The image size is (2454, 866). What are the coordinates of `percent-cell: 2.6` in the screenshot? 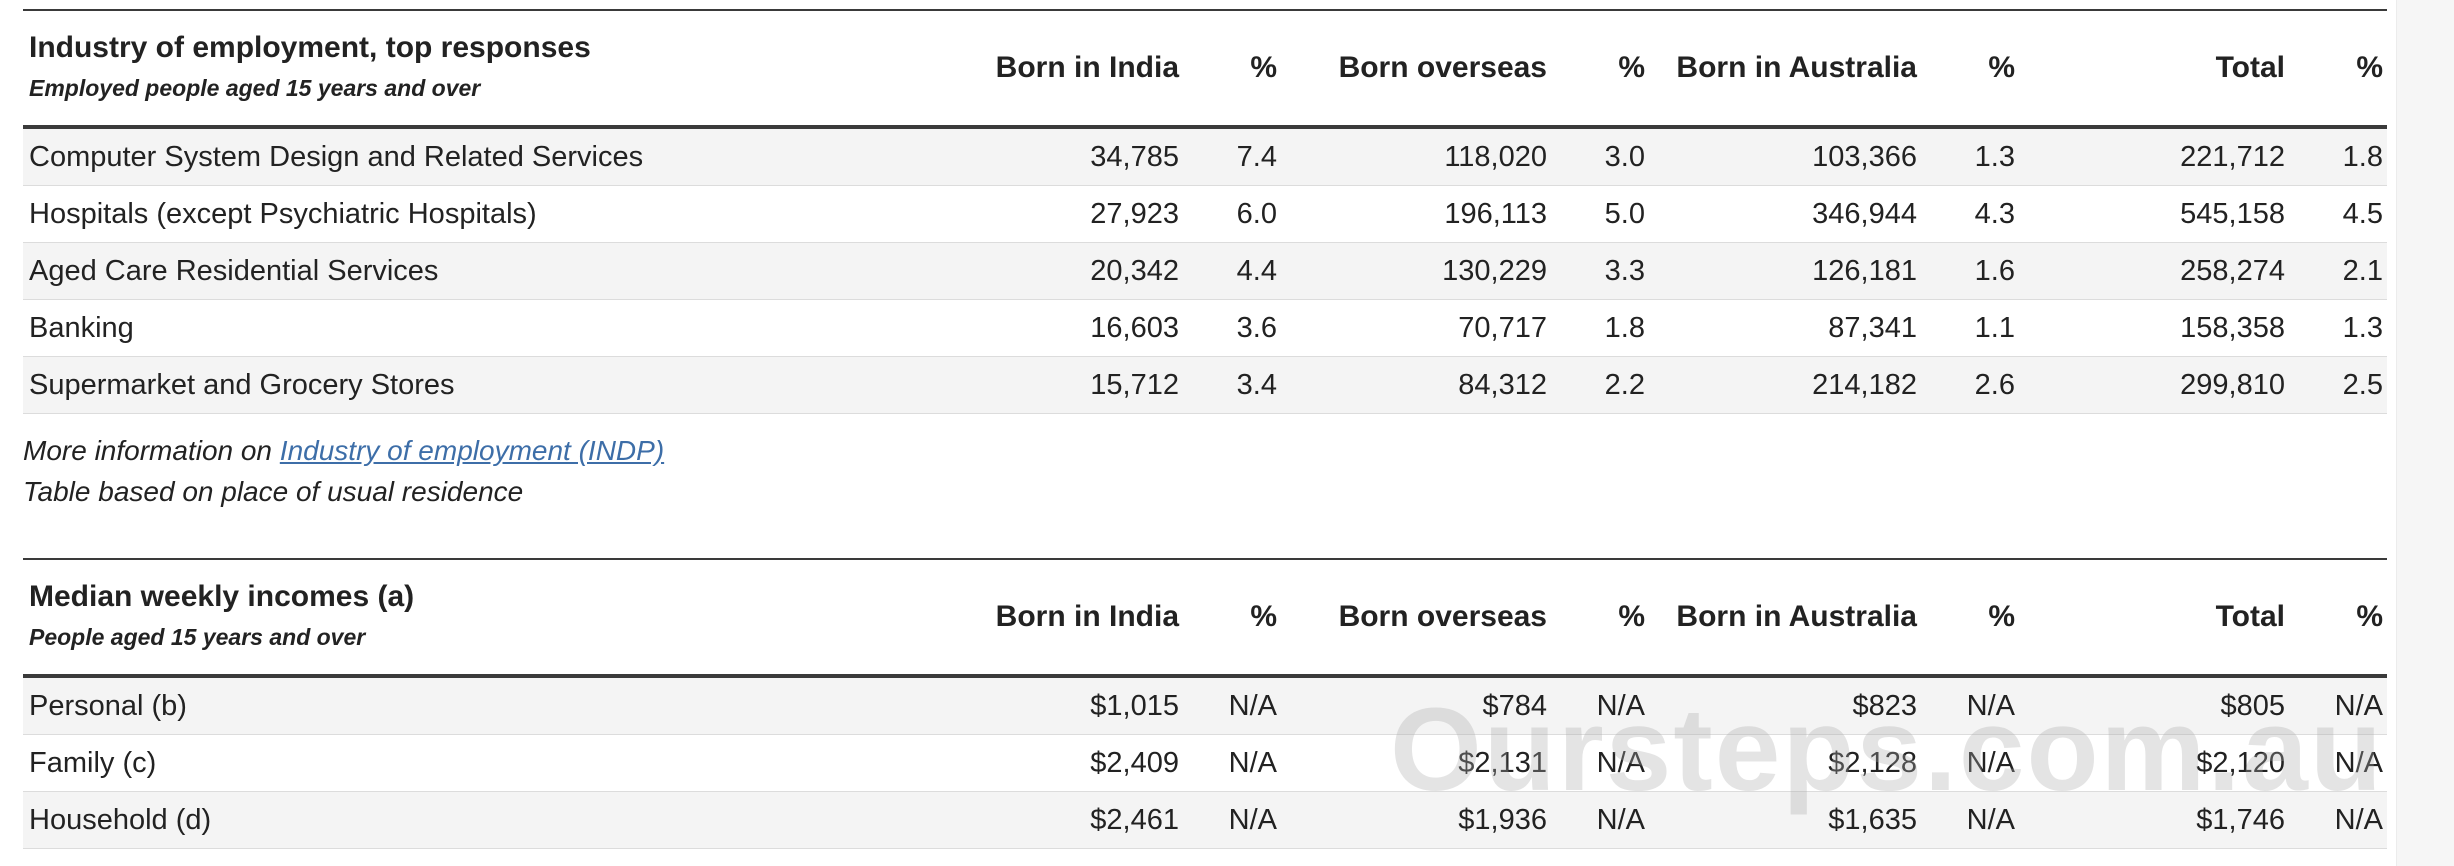 It's located at (1970, 385).